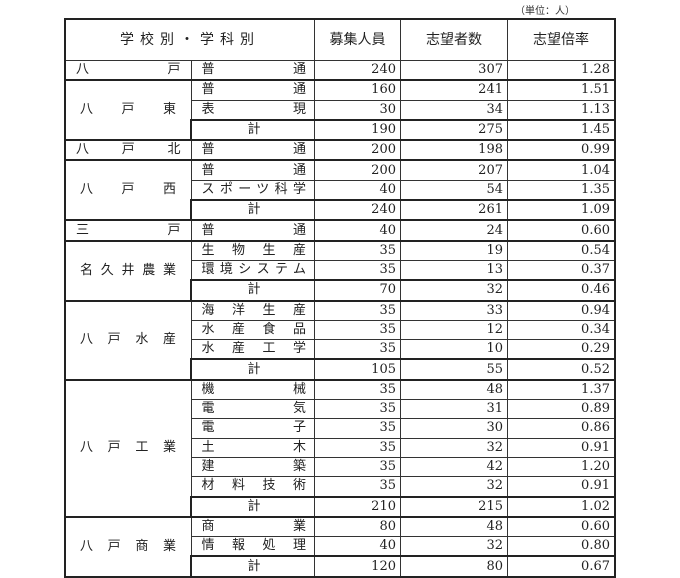 The image size is (680, 578). I want to click on applicants-value: 54, so click(454, 190).